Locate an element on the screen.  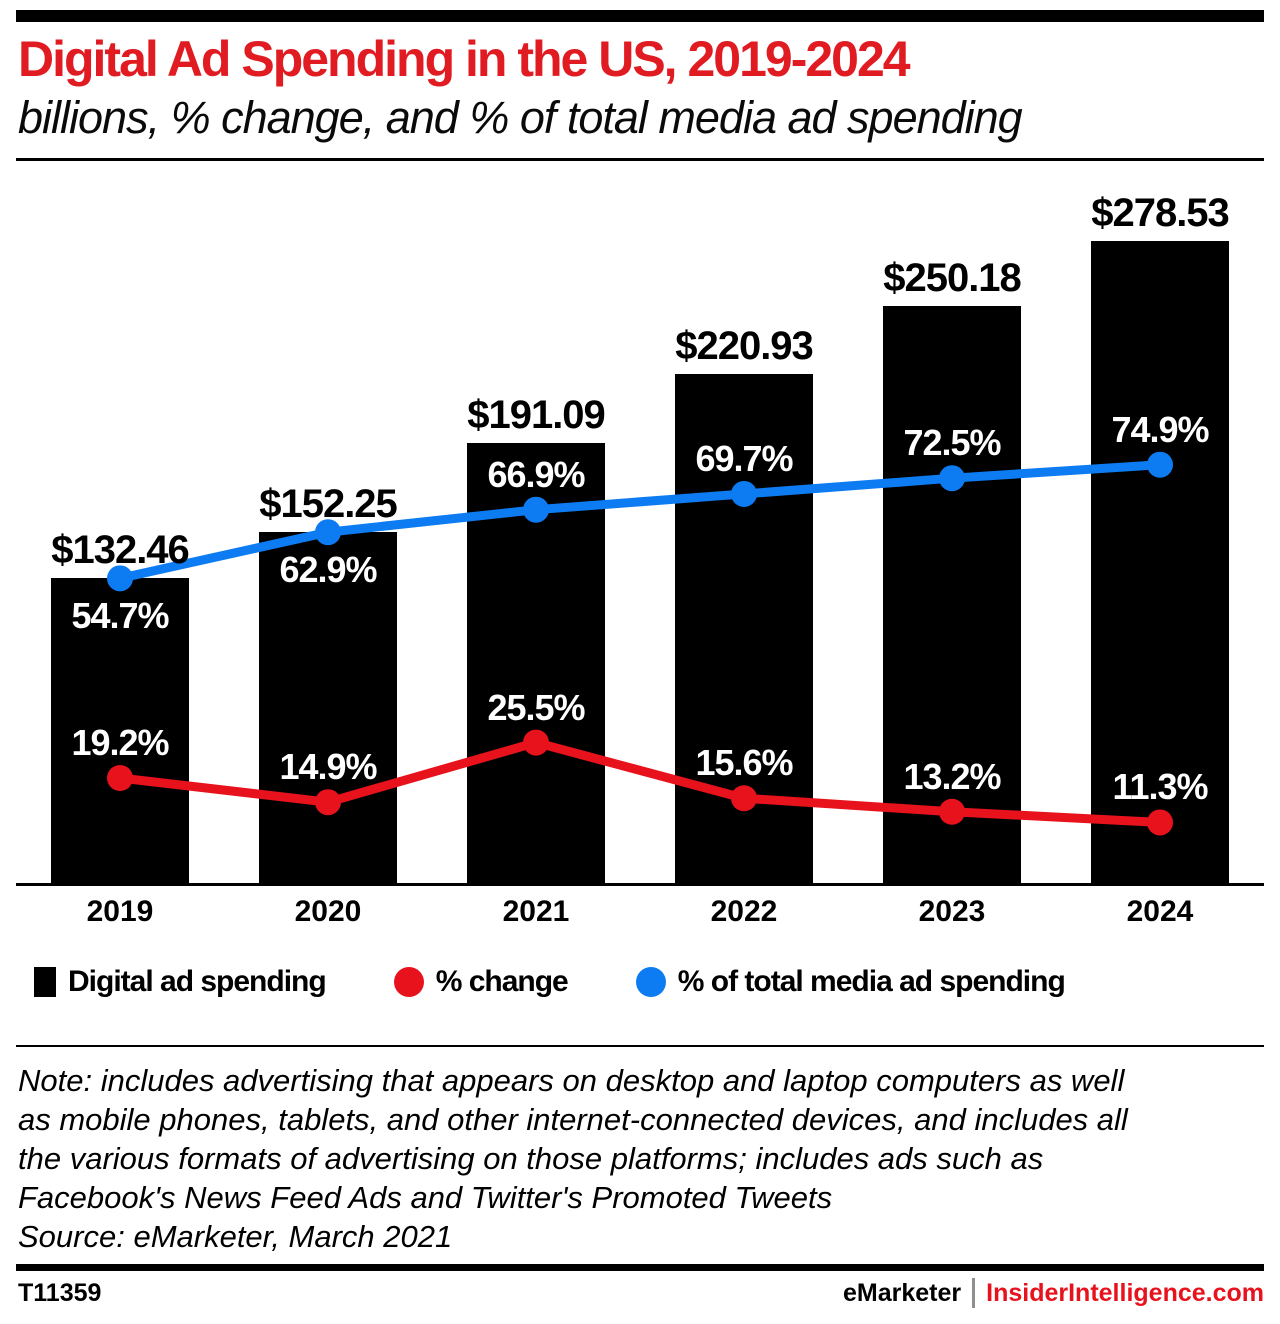
x-tick-2019: 2019 is located at coordinates (120, 911).